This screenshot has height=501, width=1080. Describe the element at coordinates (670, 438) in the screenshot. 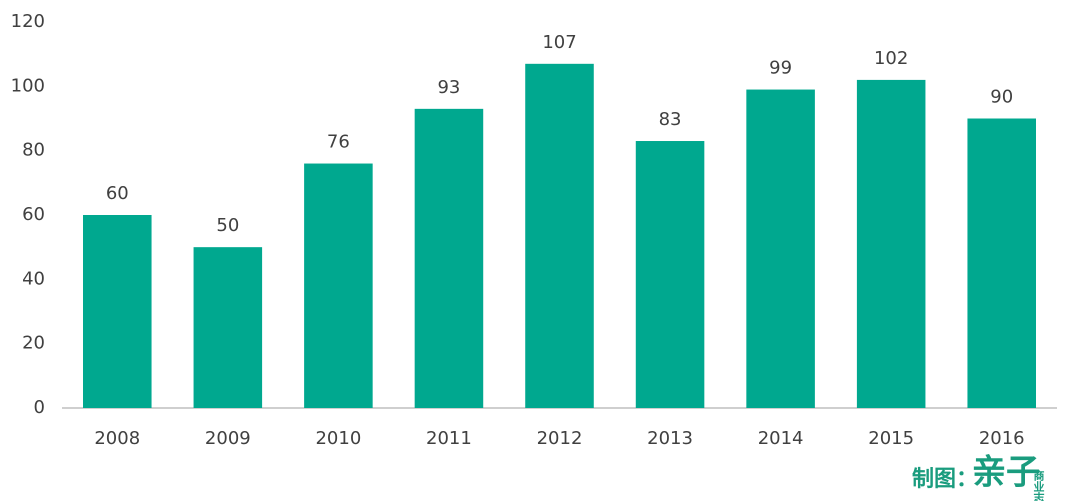

I see `x-tick-label: 2013` at that location.